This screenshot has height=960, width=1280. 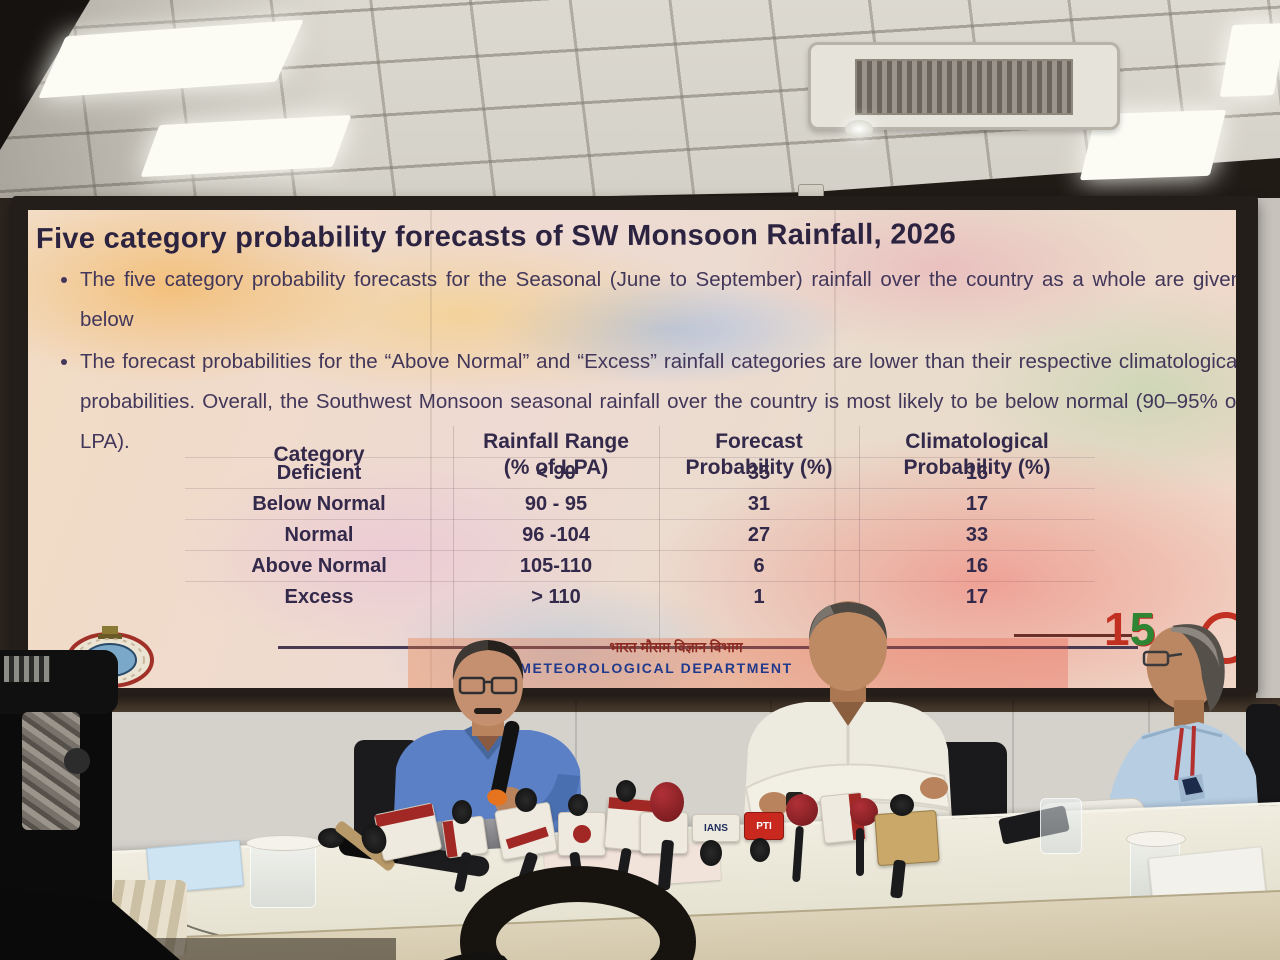 I want to click on table-cell: Excess, so click(x=319, y=596).